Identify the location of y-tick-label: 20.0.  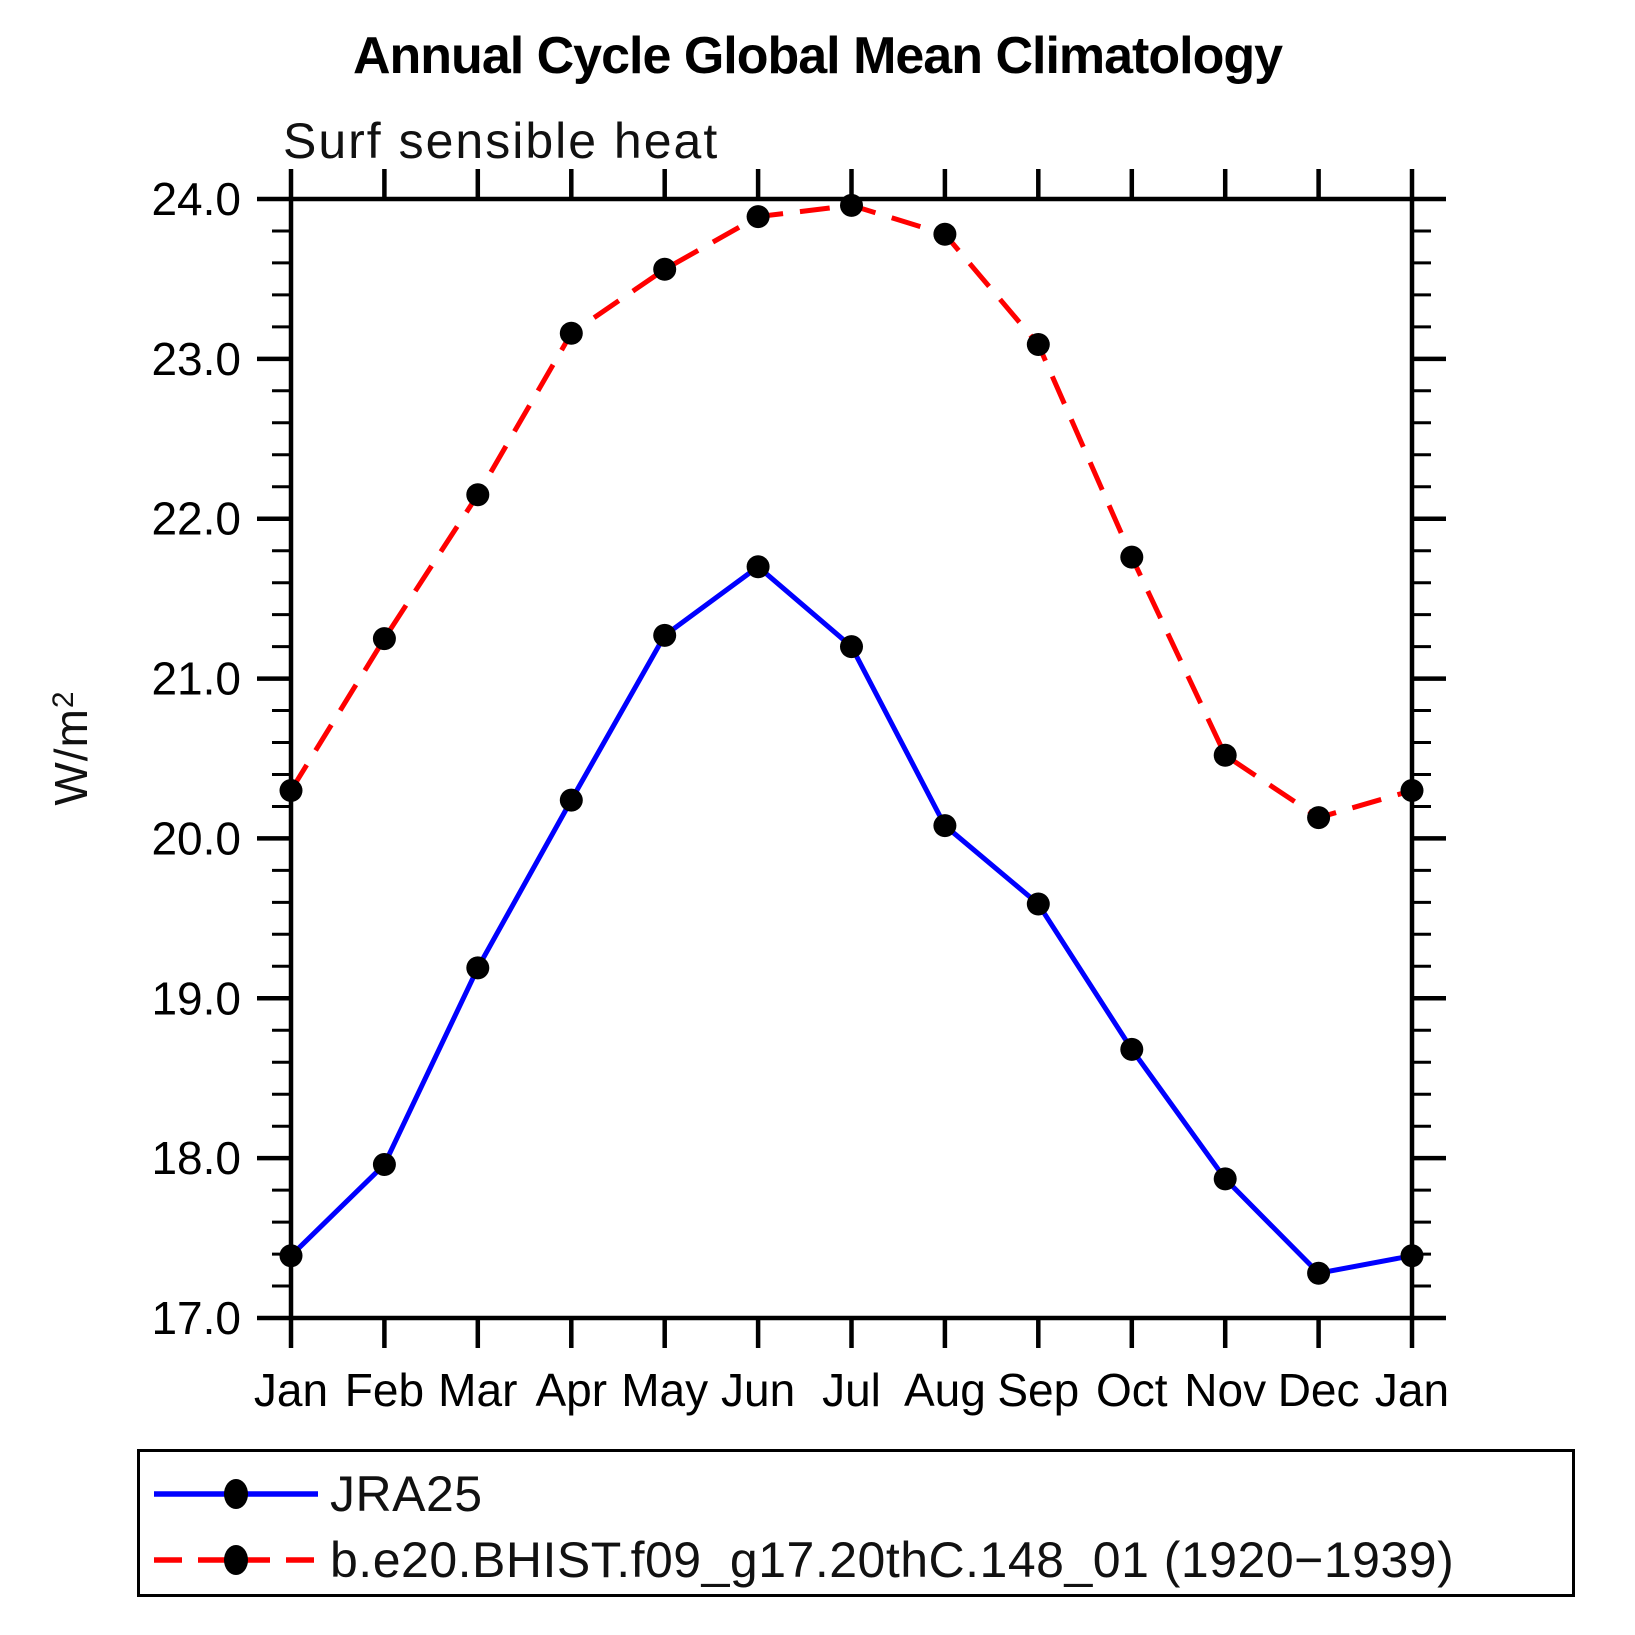
(196, 838).